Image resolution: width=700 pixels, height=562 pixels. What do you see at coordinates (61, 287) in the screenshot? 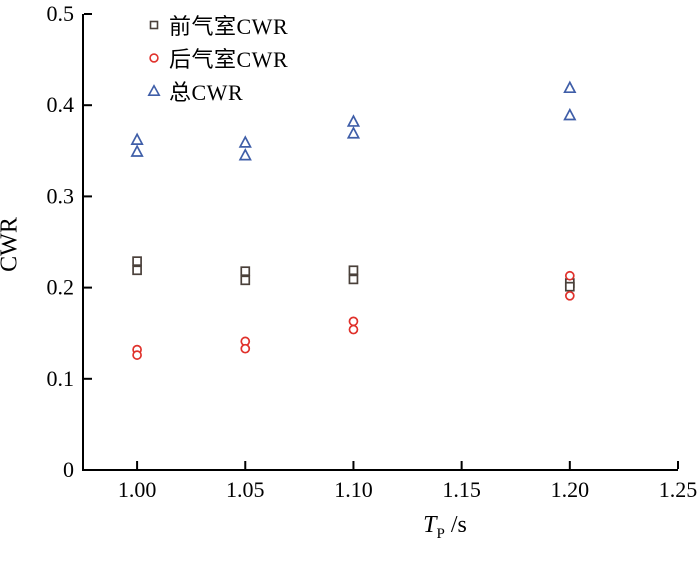
I see `y-tick-label: 0.2` at bounding box center [61, 287].